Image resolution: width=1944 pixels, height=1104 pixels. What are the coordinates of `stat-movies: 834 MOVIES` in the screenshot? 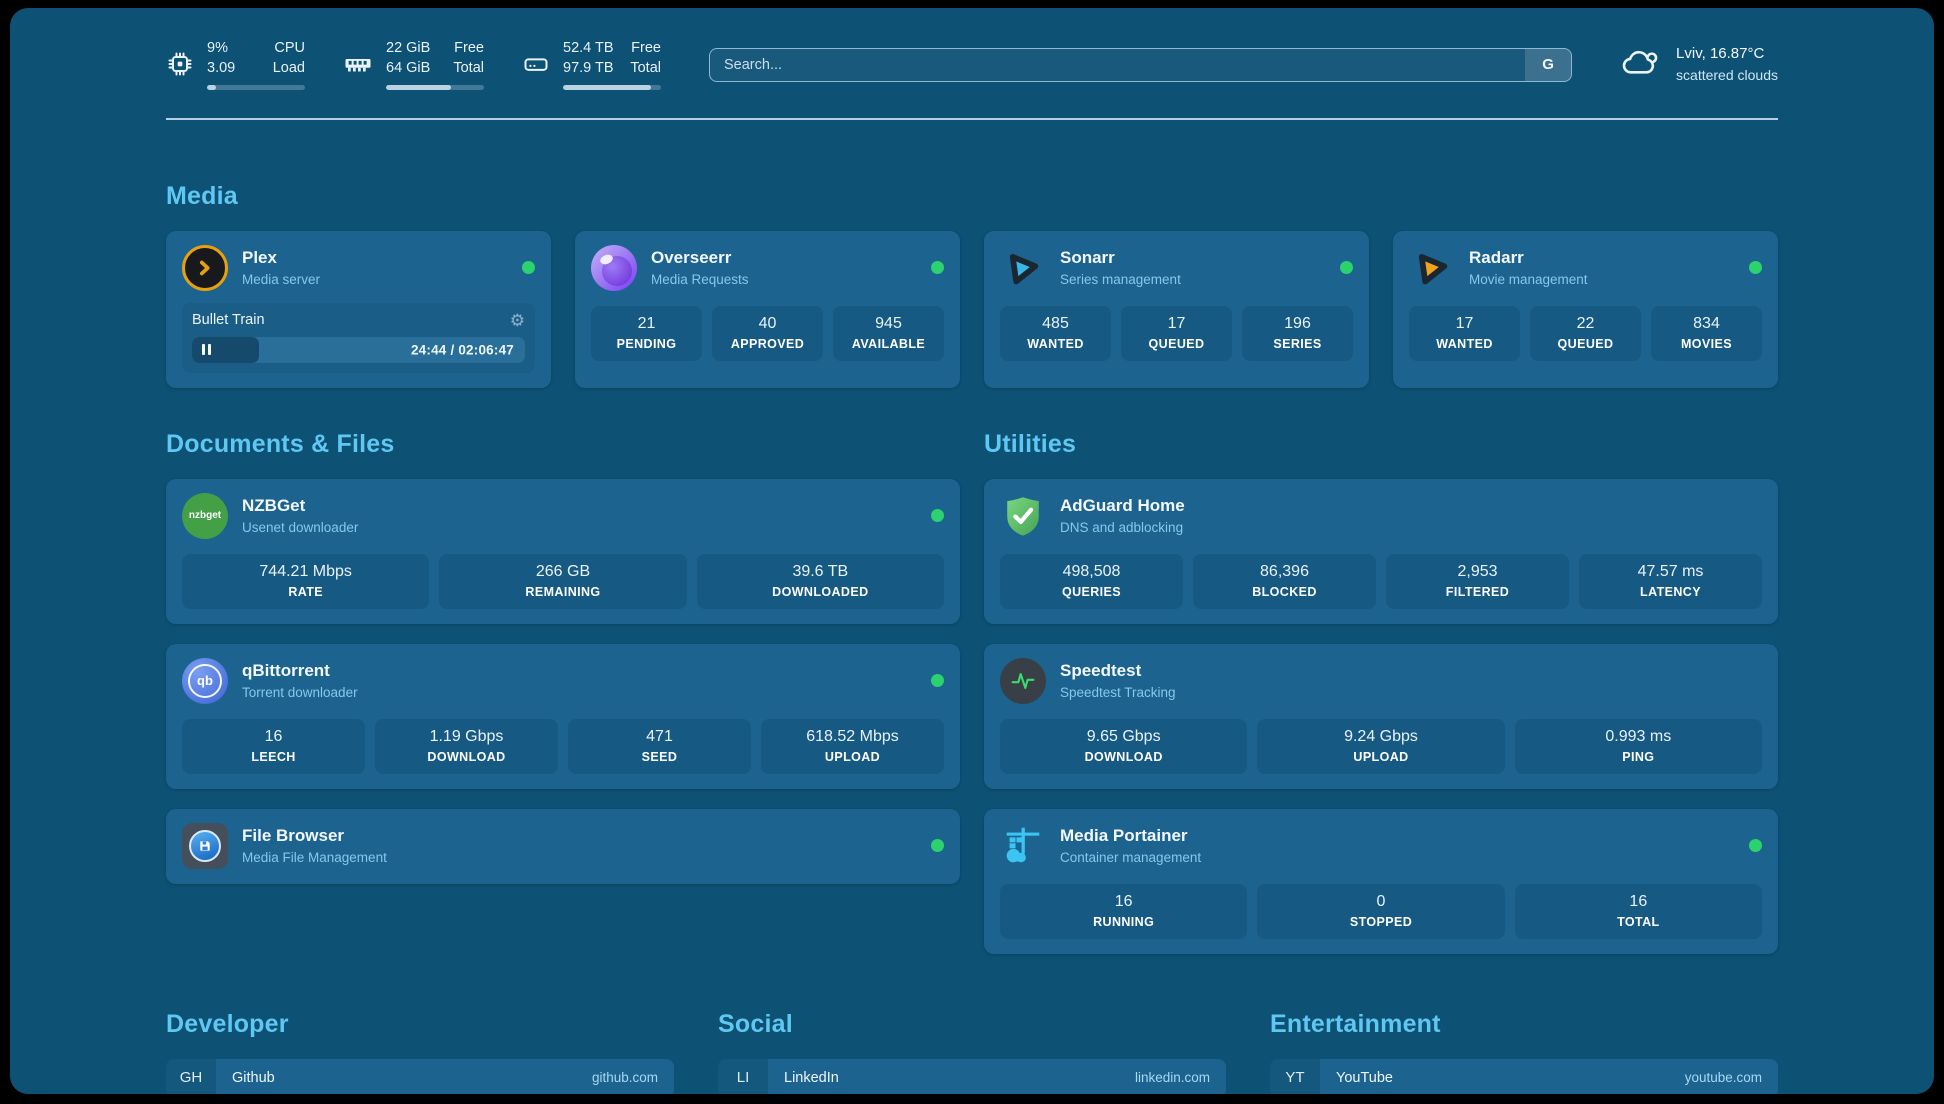 It's located at (1706, 333).